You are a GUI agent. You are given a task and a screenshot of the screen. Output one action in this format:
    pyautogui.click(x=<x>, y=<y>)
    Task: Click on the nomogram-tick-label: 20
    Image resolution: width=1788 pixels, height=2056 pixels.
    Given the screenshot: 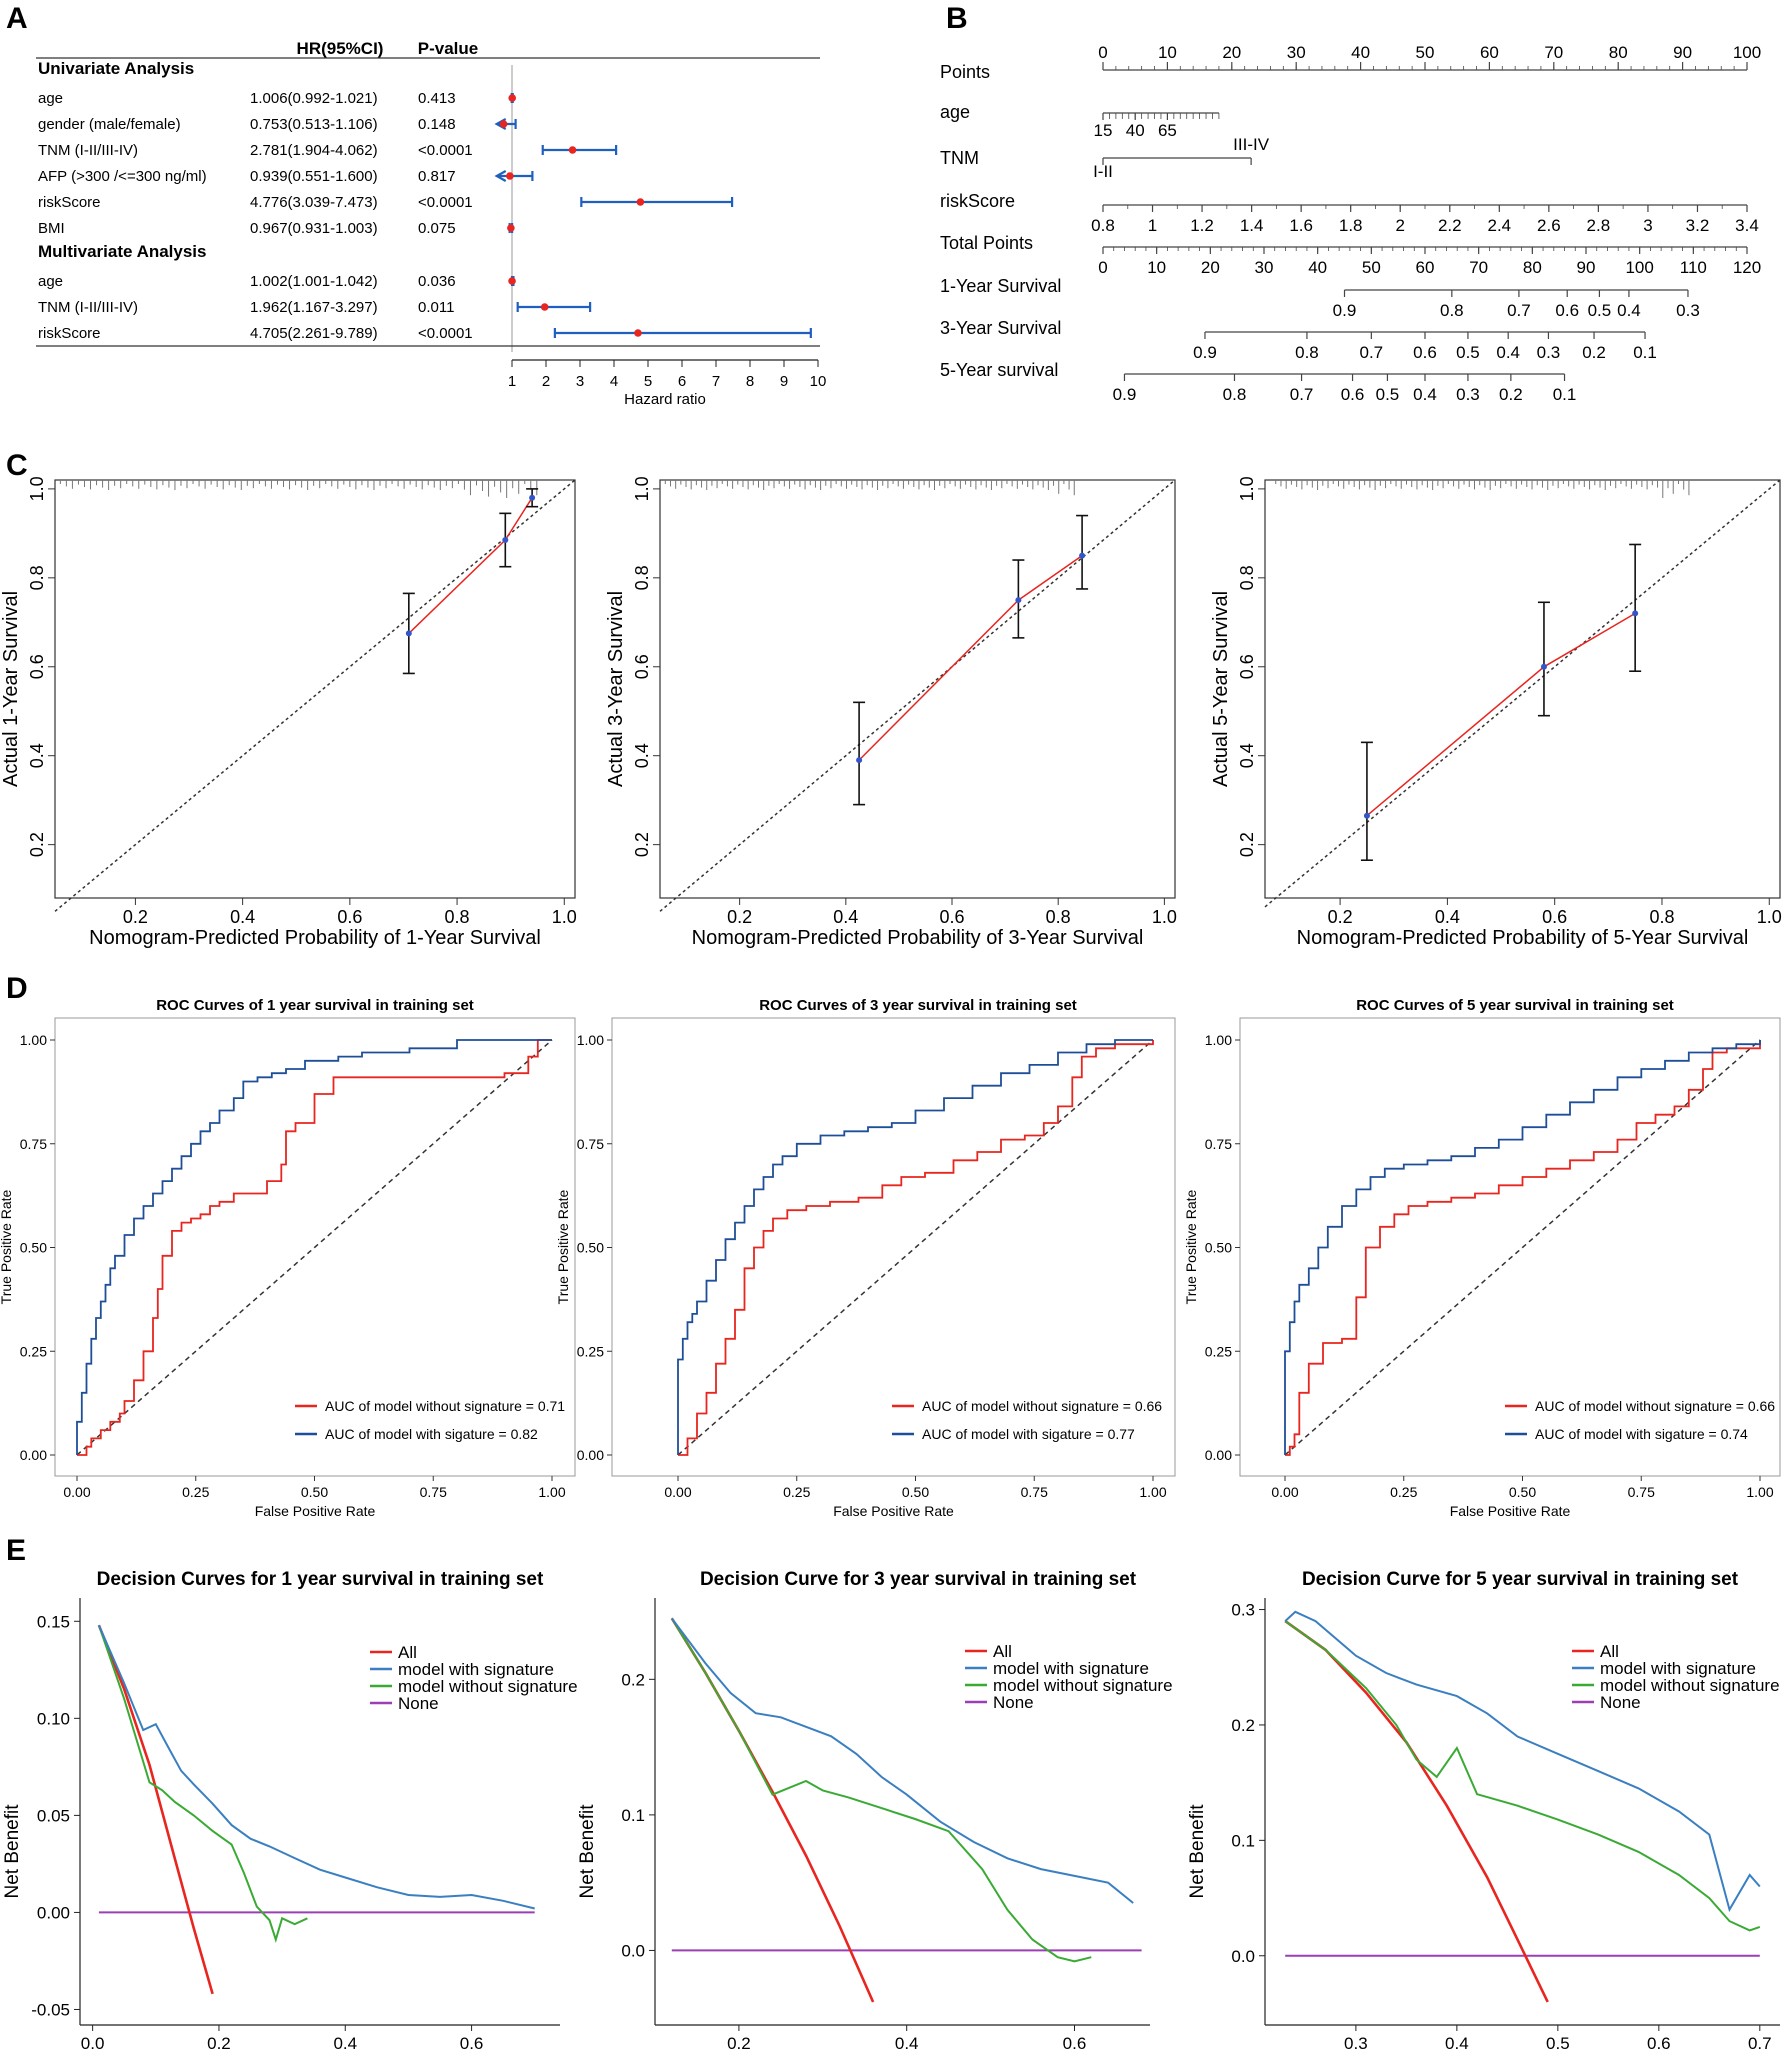 What is the action you would take?
    pyautogui.click(x=1231, y=52)
    